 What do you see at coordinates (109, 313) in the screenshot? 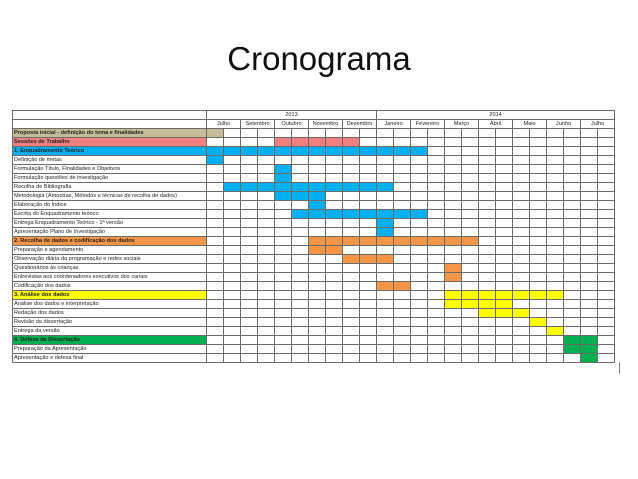
I see `task-label: Redação dos dados` at bounding box center [109, 313].